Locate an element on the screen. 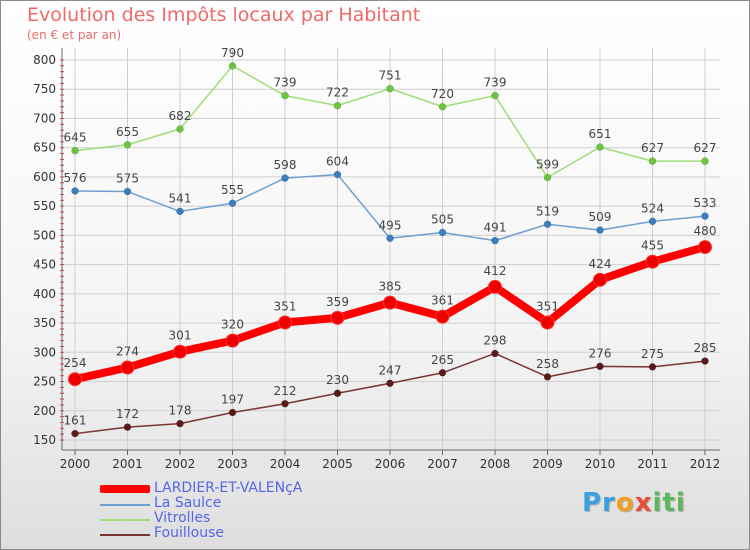  data-label-lardier-et-valen-a-2008: 412 is located at coordinates (495, 271).